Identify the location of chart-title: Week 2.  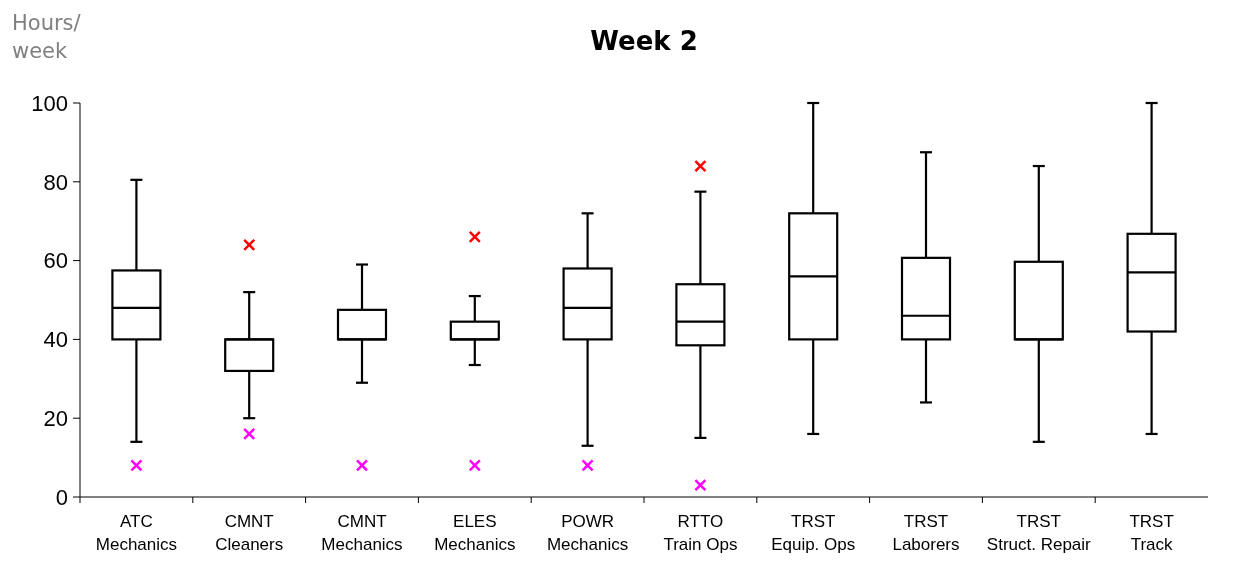
(644, 41).